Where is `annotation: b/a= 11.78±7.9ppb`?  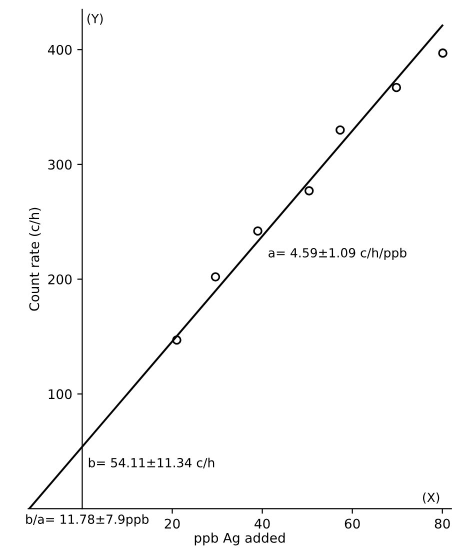
annotation: b/a= 11.78±7.9ppb is located at coordinates (87, 520).